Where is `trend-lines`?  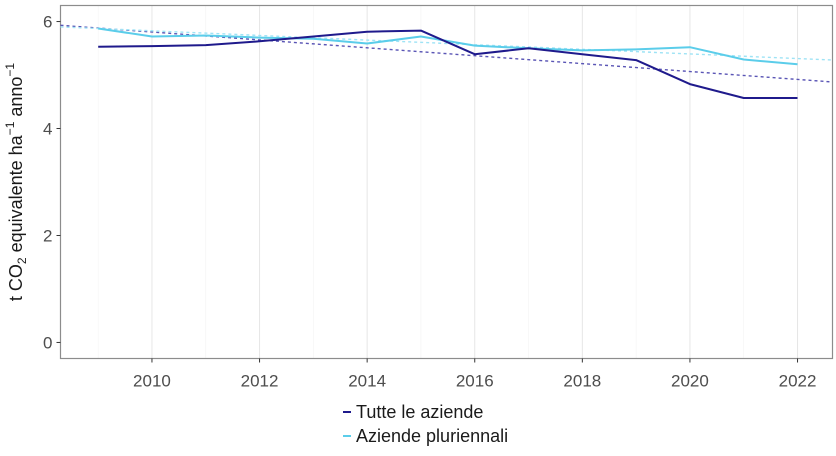 trend-lines is located at coordinates (446, 53).